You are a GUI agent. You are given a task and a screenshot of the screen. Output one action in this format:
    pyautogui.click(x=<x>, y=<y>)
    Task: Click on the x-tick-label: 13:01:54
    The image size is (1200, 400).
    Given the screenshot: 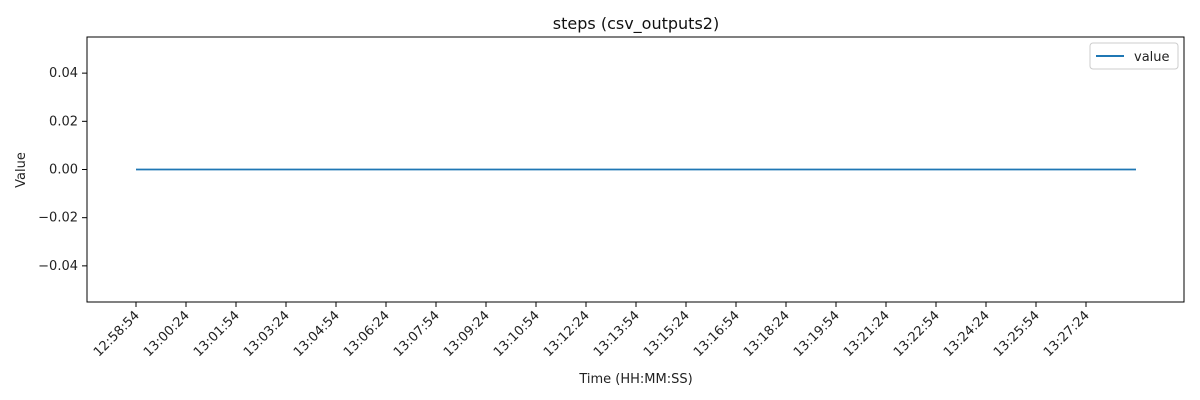 What is the action you would take?
    pyautogui.click(x=217, y=334)
    